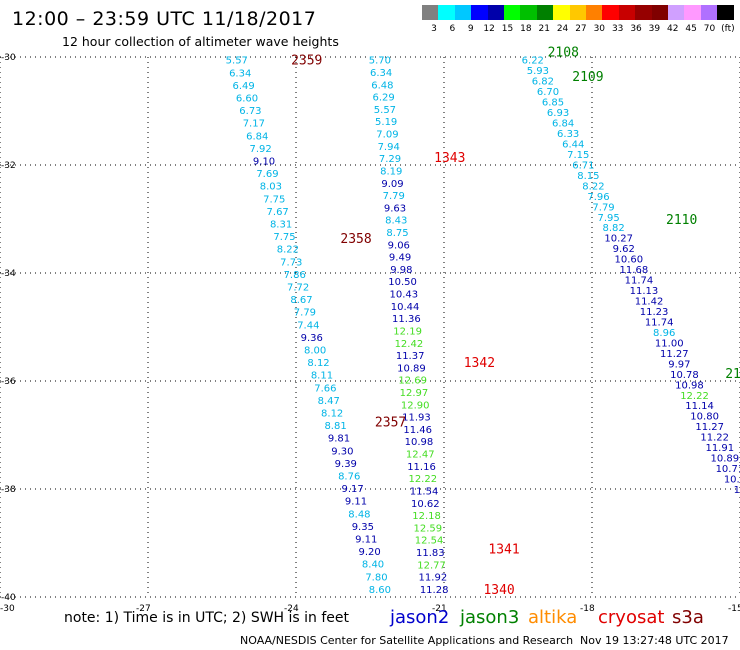  What do you see at coordinates (315, 351) in the screenshot?
I see `swh-data-label: 8.00` at bounding box center [315, 351].